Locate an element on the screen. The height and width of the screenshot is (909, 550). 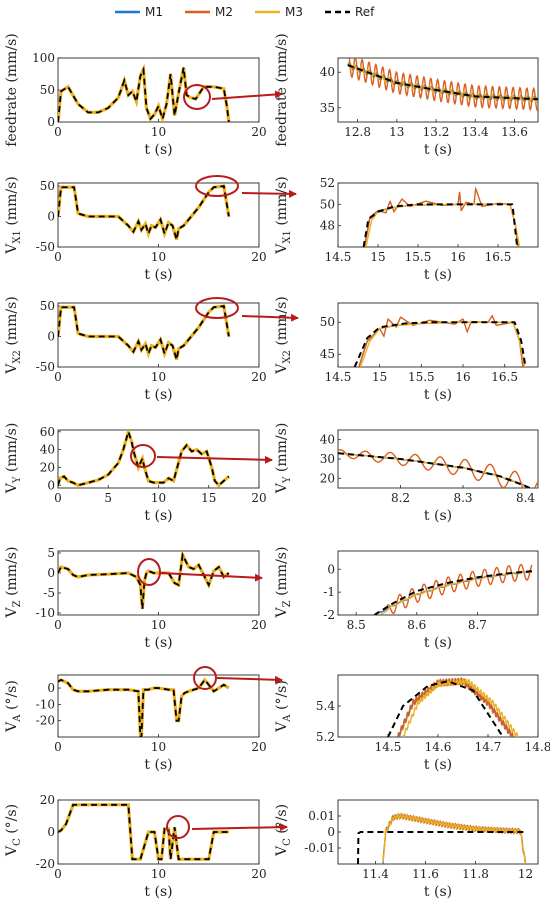
panel-13: 11.4 11.6 11.8 12 -0.01 0 0.01 t (s) is located at coordinates (421, 849).